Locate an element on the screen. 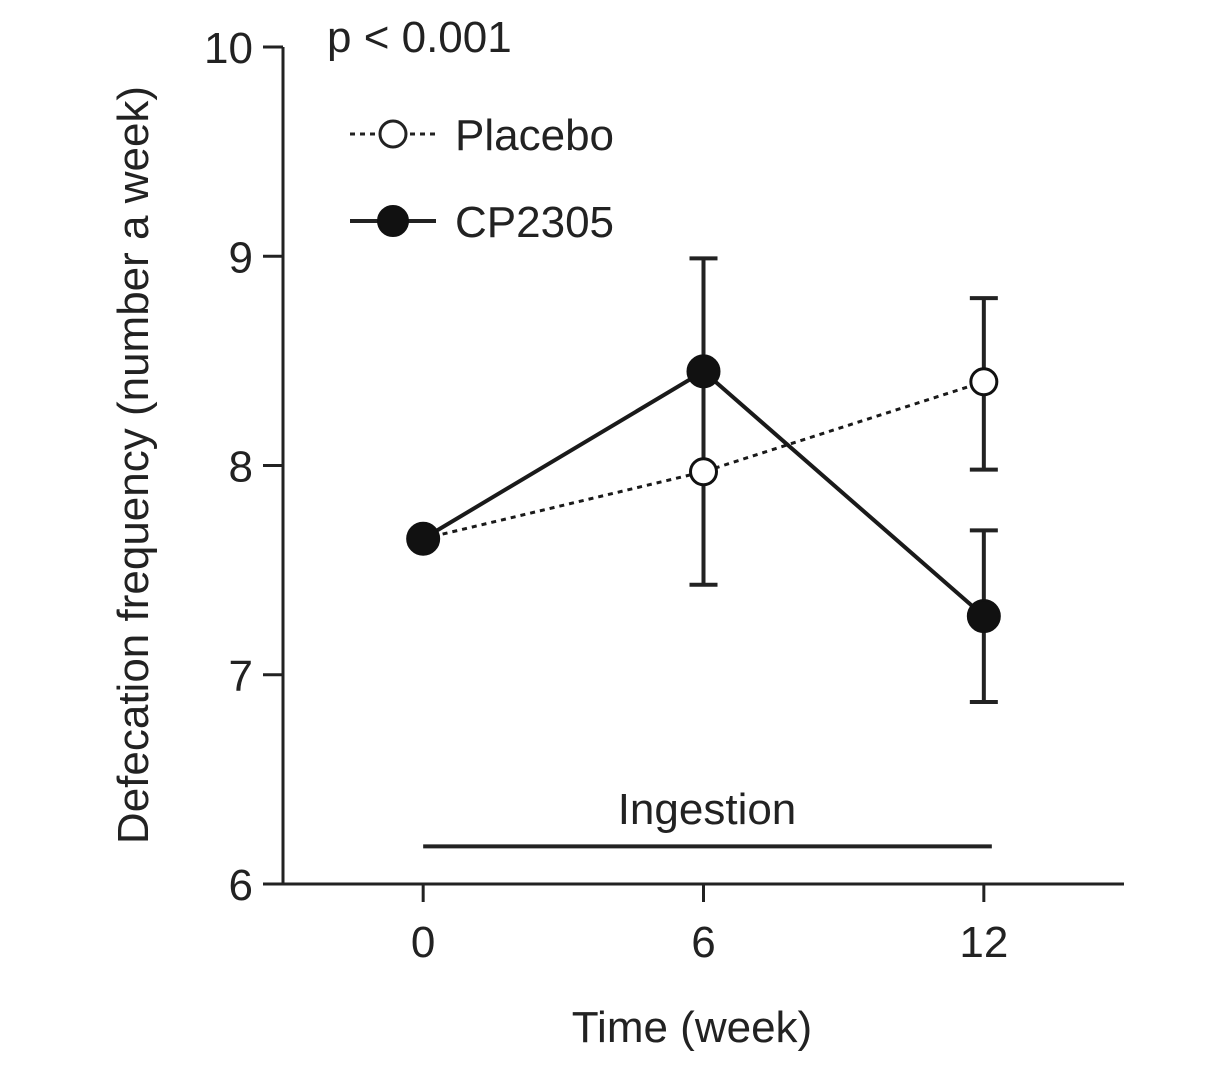 The width and height of the screenshot is (1218, 1080). y-axis-title: Defecation frequency (number a week) is located at coordinates (133, 465).